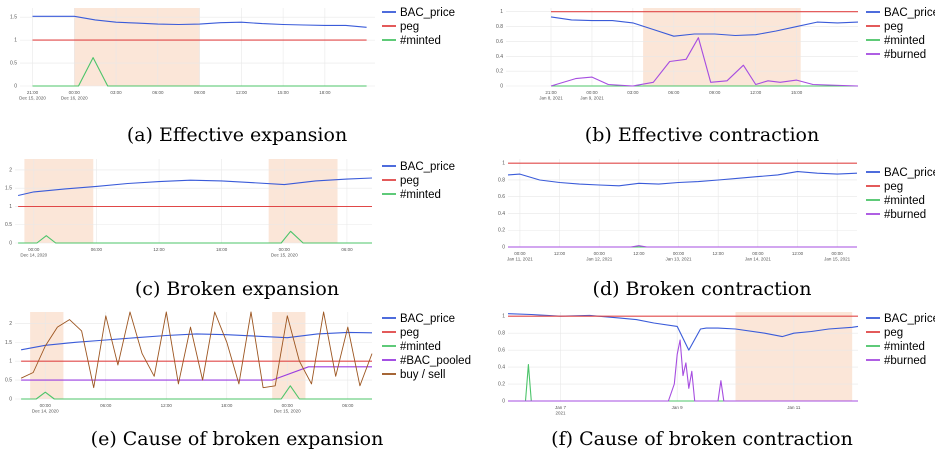 The height and width of the screenshot is (456, 935). What do you see at coordinates (837, 259) in the screenshot?
I see `x-tick-label: Jan 15, 2021` at bounding box center [837, 259].